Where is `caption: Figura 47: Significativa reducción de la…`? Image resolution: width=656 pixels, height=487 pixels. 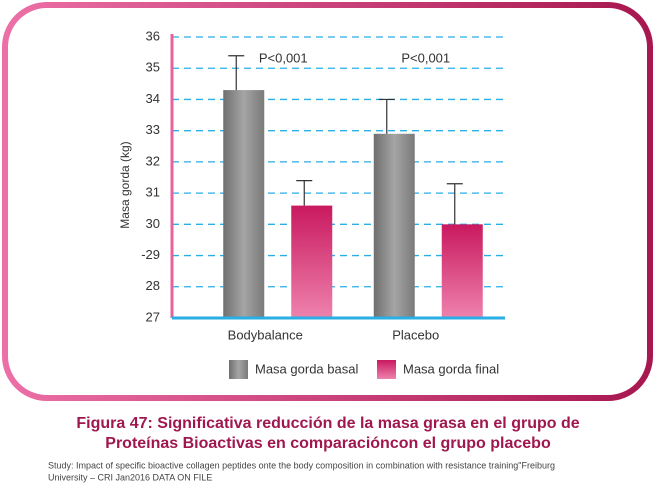 caption: Figura 47: Significativa reducción de la… is located at coordinates (327, 423).